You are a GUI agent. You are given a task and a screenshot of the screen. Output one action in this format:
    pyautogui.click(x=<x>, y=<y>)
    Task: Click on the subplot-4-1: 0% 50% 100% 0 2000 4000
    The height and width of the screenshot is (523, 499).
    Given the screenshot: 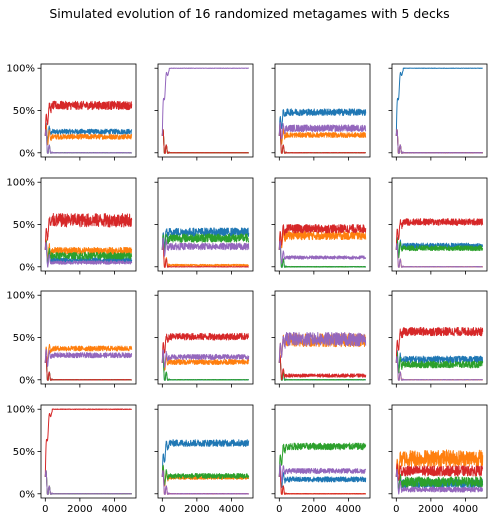 What is the action you would take?
    pyautogui.click(x=71, y=459)
    